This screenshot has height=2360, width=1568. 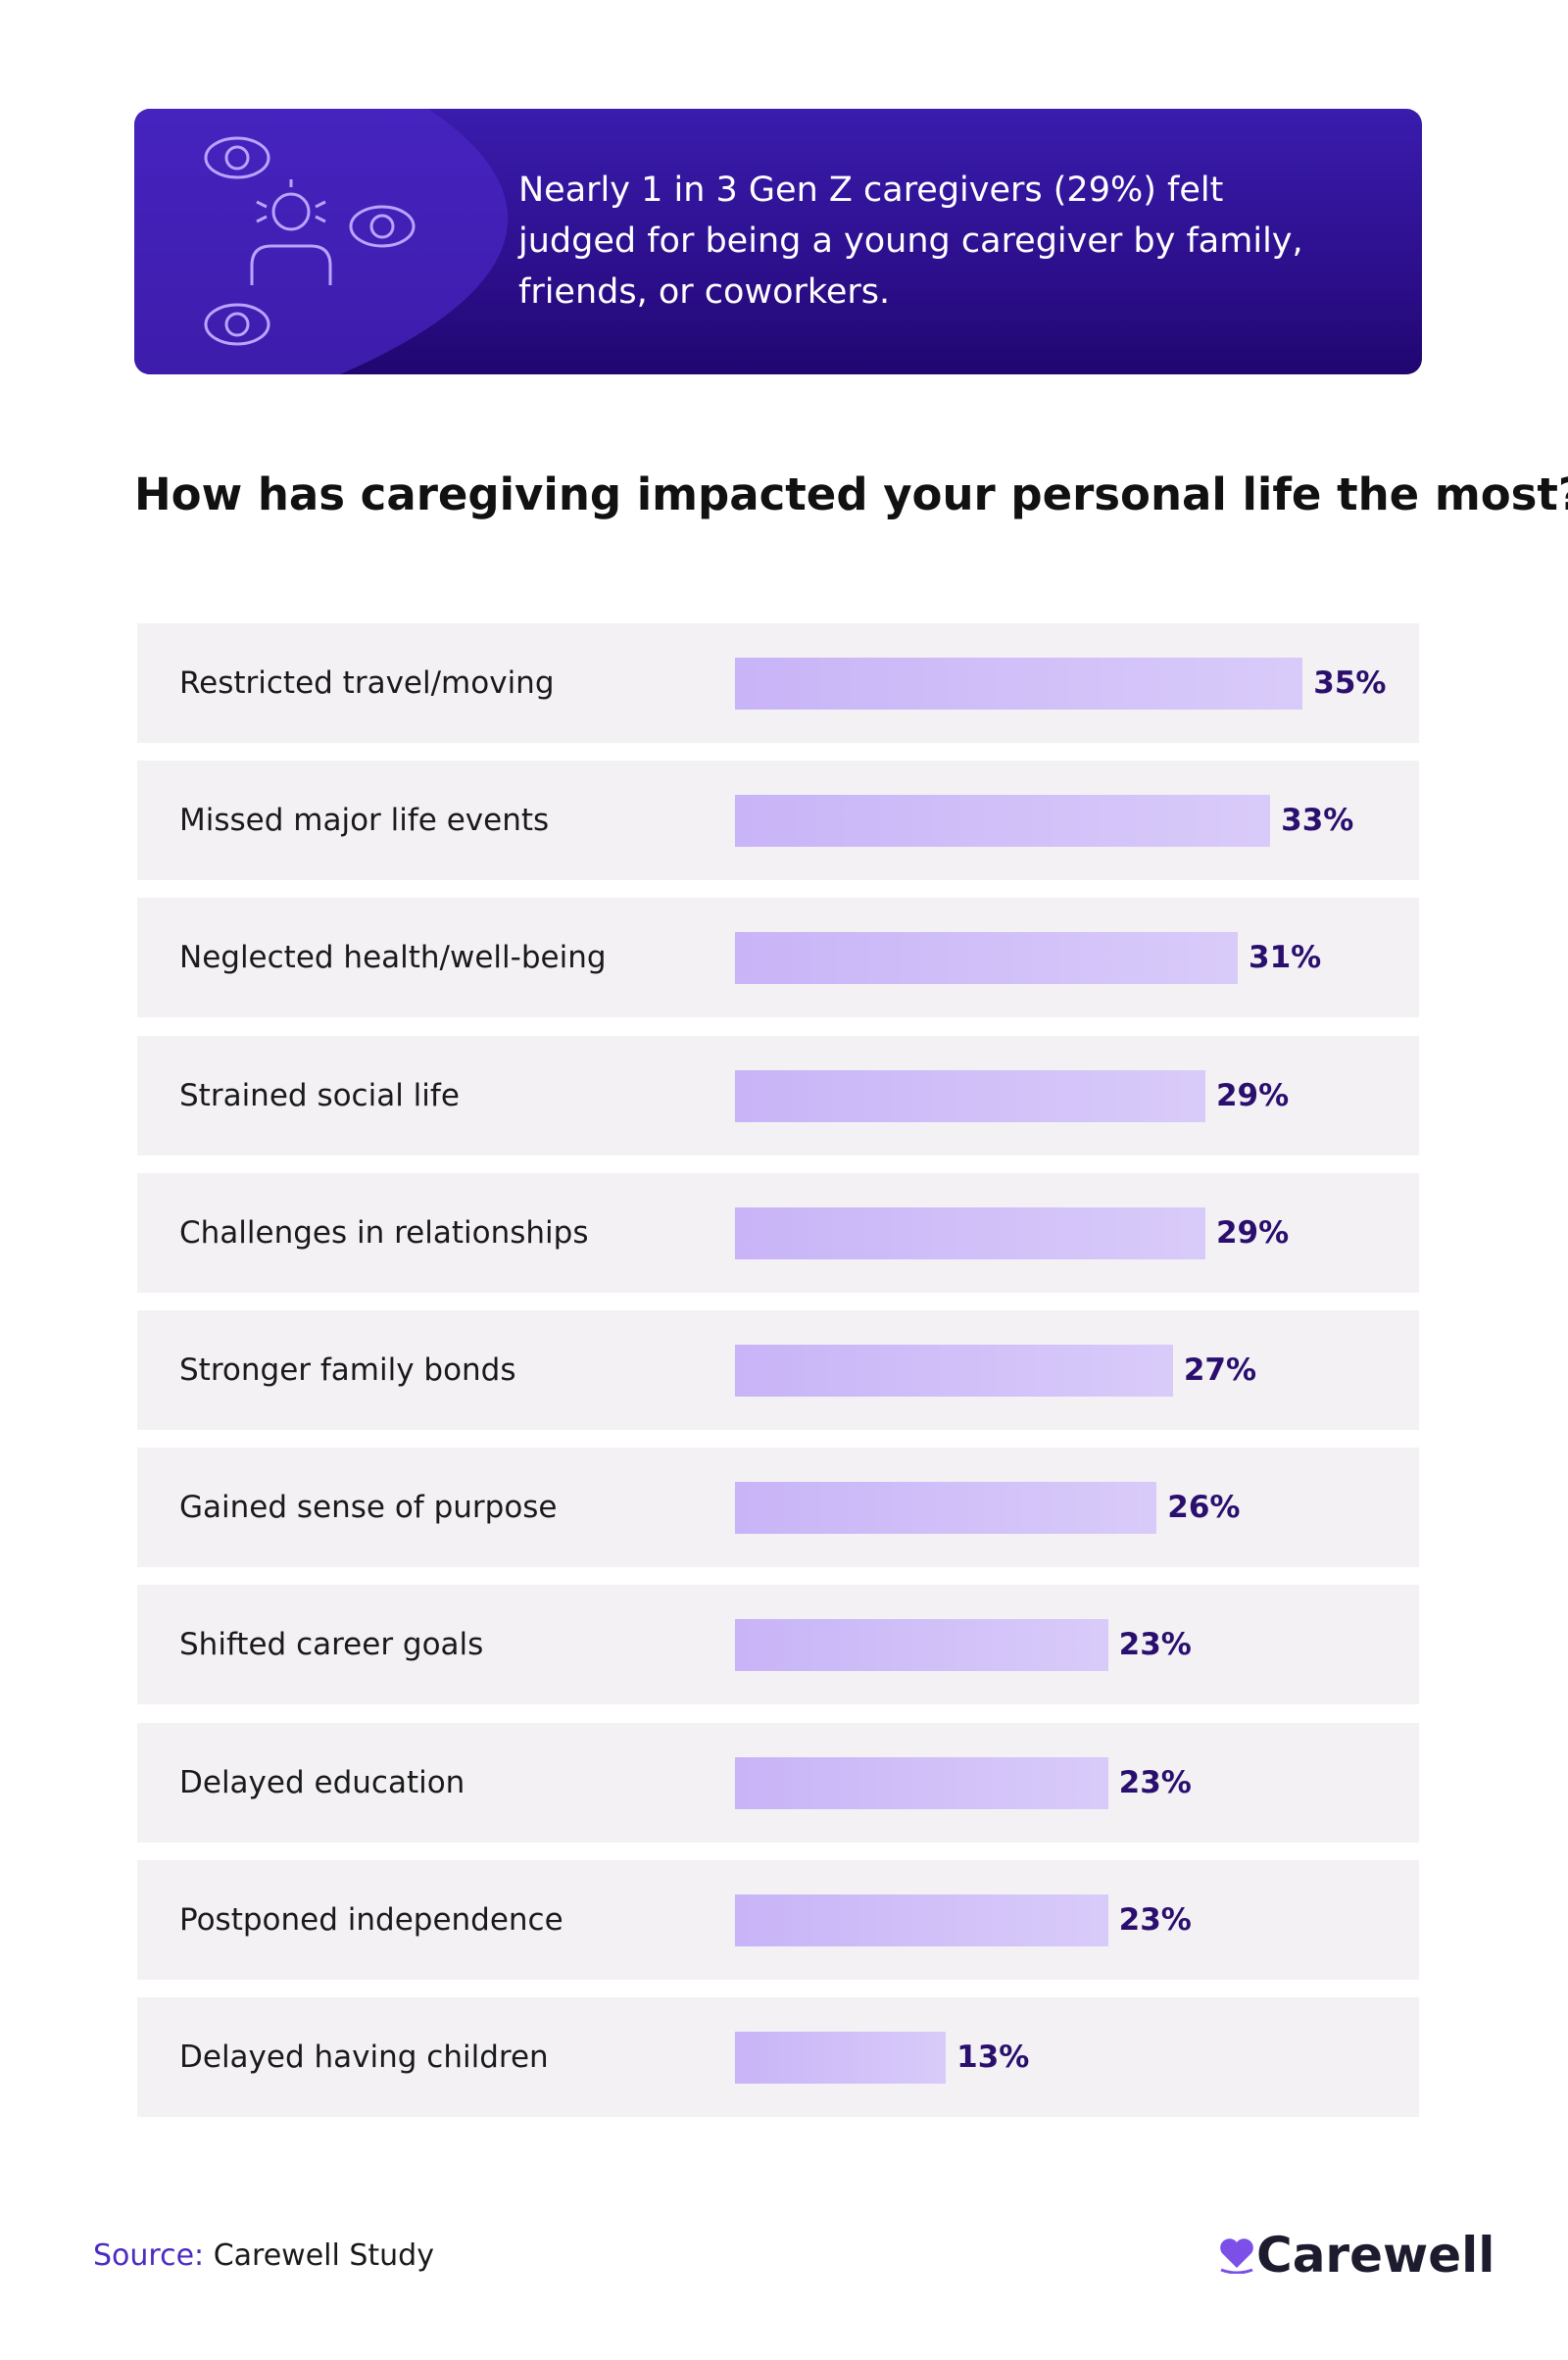 I want to click on value-label: 35%, so click(x=1350, y=683).